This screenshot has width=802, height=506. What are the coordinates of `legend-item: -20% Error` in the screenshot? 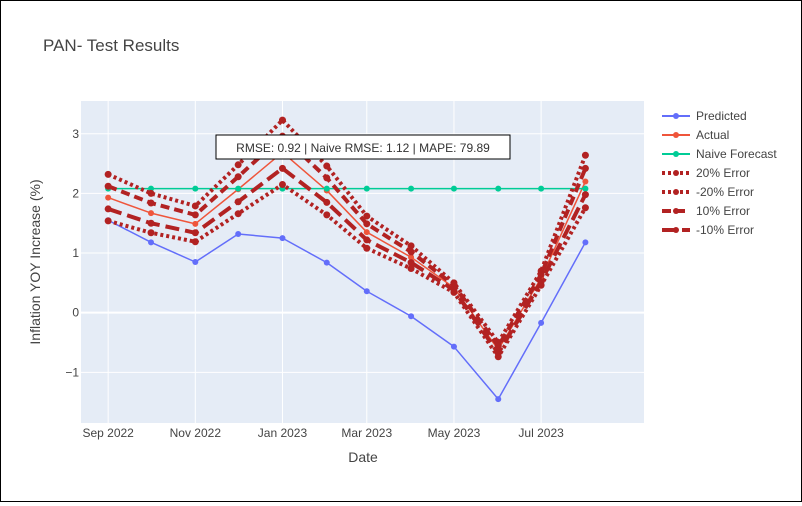 It's located at (708, 192).